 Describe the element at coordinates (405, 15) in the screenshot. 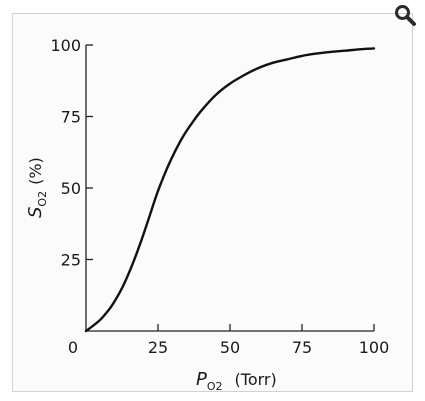

I see `magnifier-icon` at that location.